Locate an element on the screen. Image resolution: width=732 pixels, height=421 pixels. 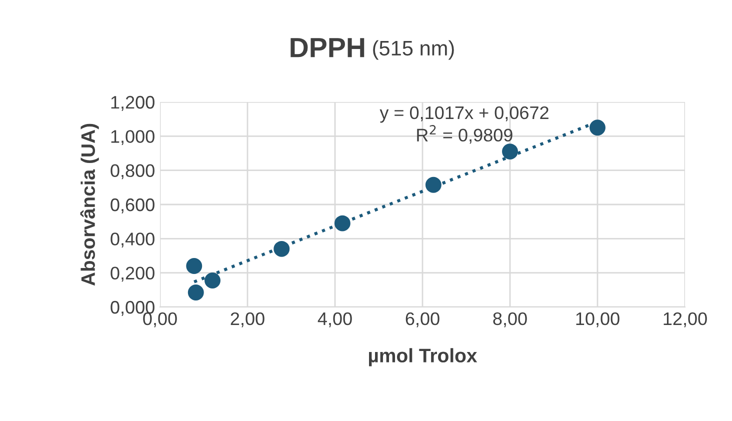
y-tick-label: 0,200 is located at coordinates (132, 274).